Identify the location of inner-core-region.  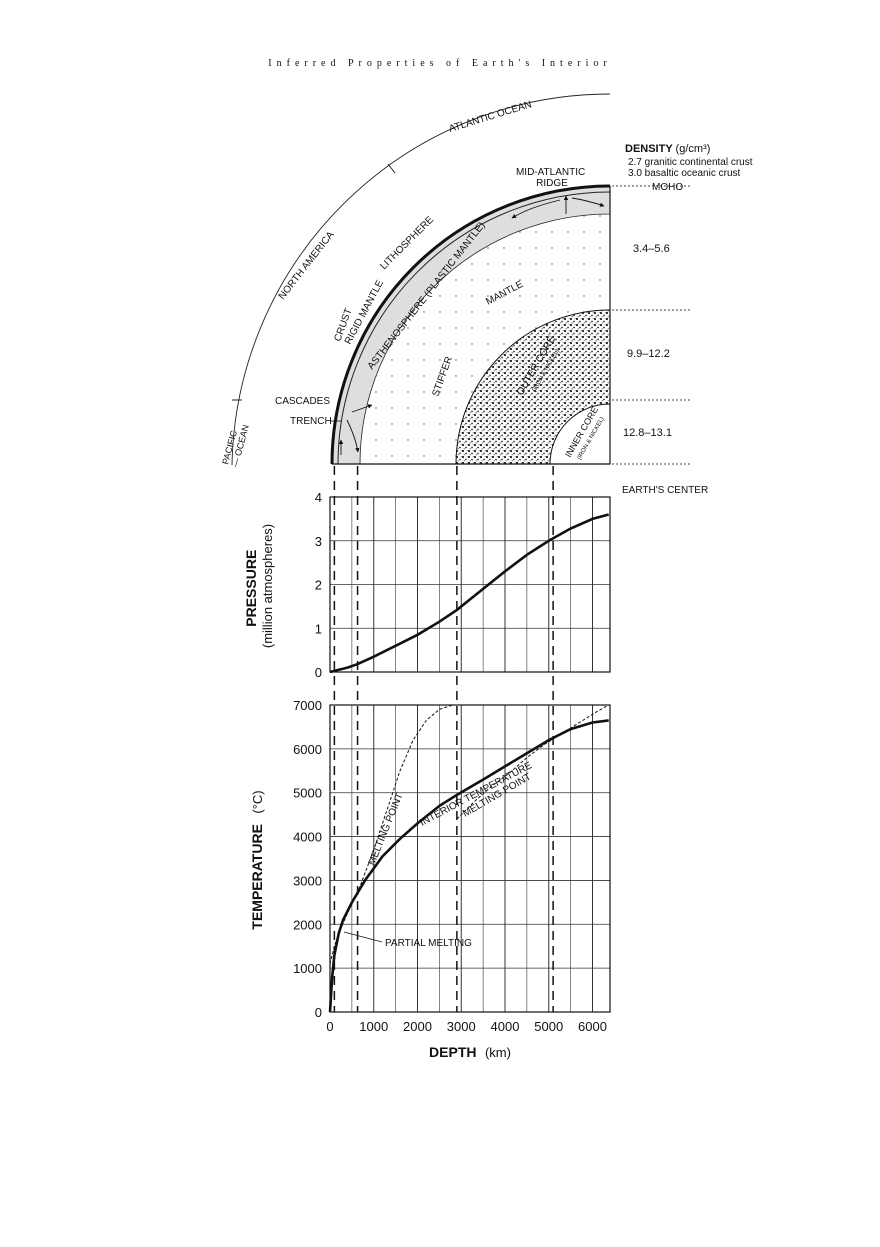
(580, 434).